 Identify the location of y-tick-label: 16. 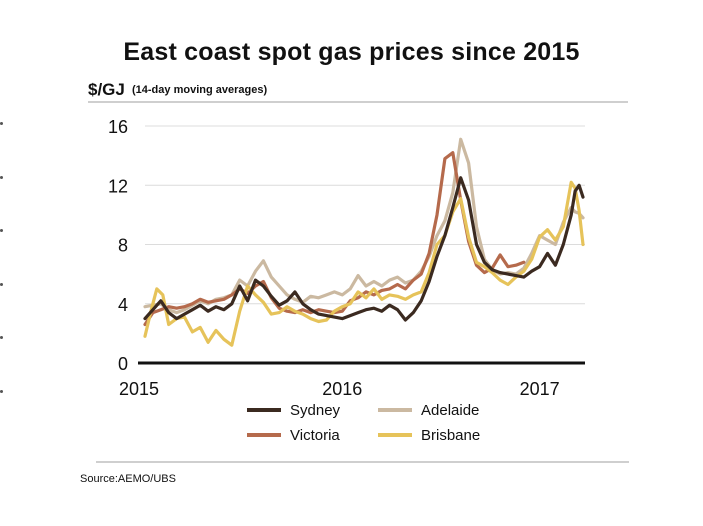
(118, 127).